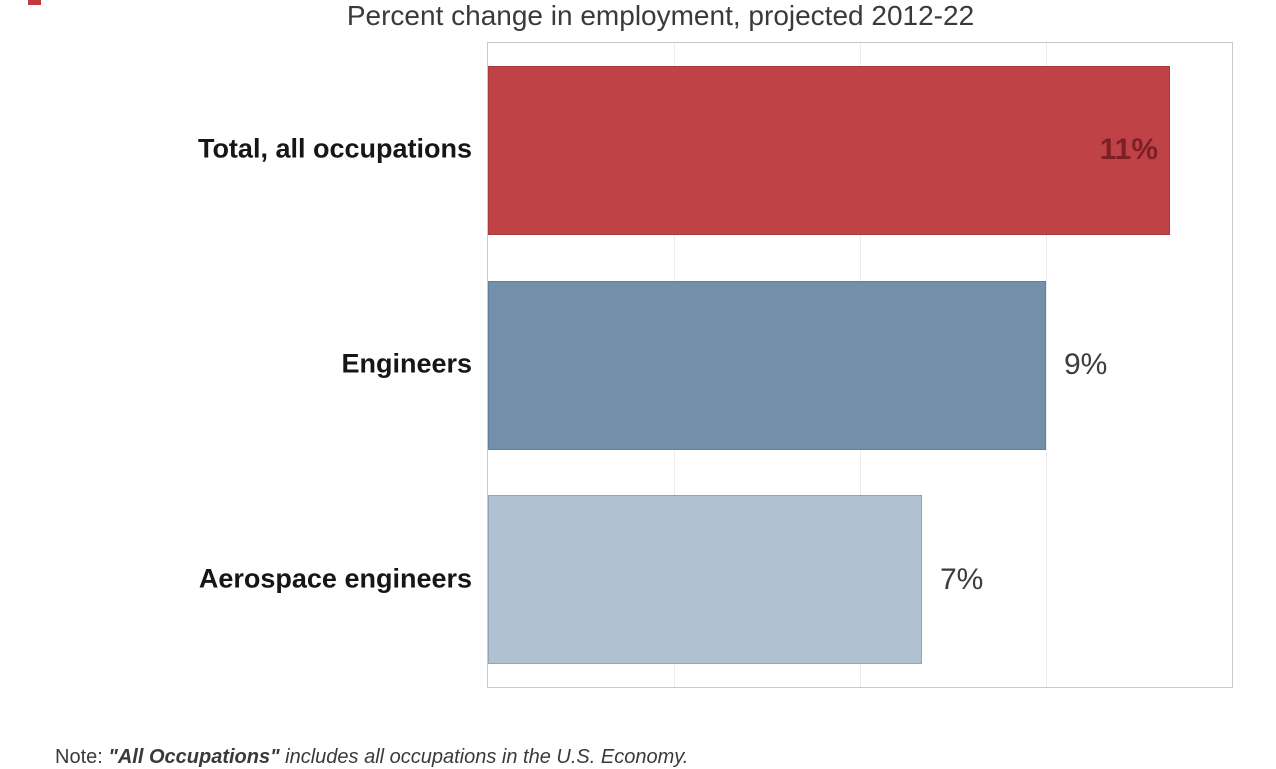 Image resolution: width=1276 pixels, height=769 pixels. Describe the element at coordinates (406, 363) in the screenshot. I see `category-label-2: Engineers` at that location.